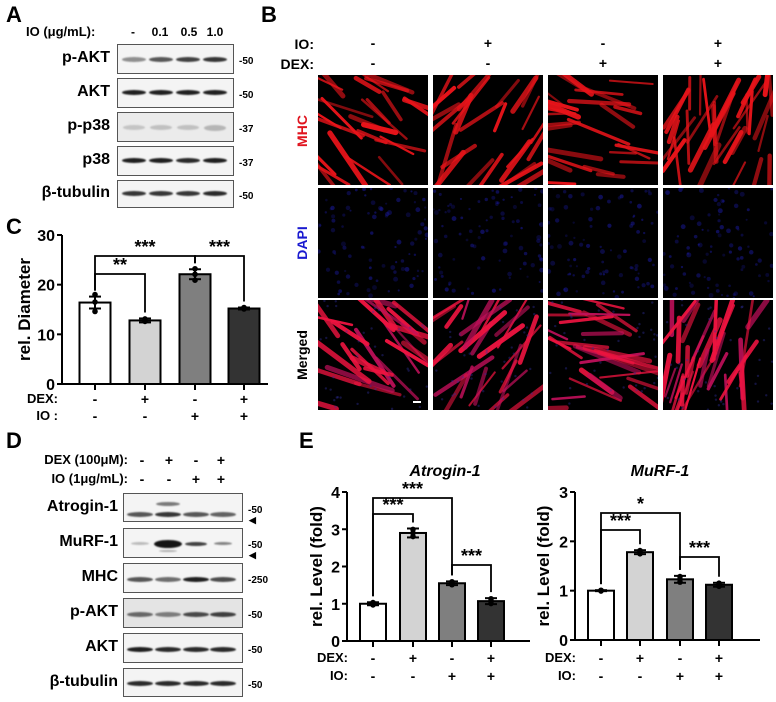 This screenshot has height=702, width=776. I want to click on arrowhead-icon: ◀, so click(252, 555).